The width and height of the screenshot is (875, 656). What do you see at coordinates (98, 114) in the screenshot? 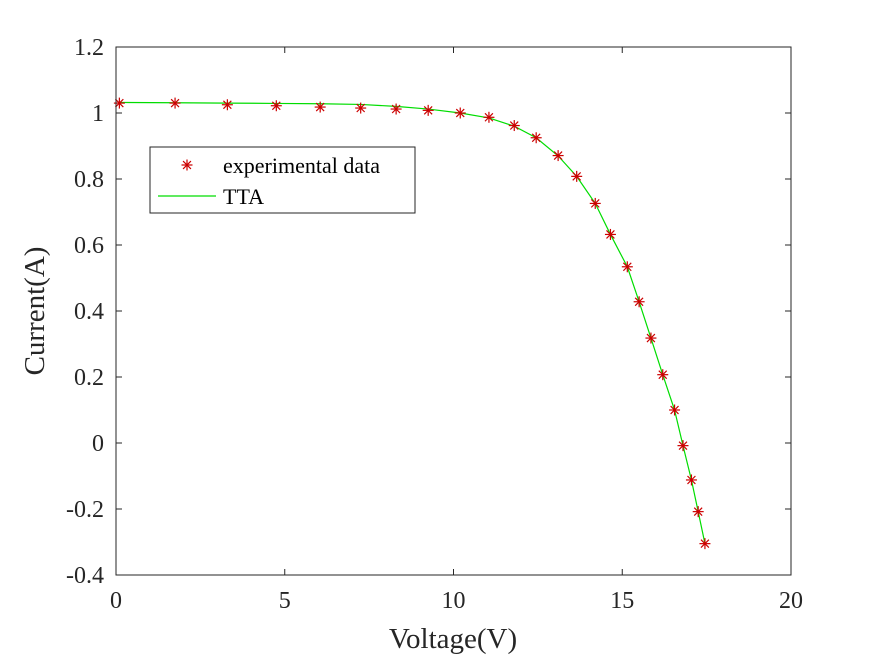
I see `y-tick-label: 1` at bounding box center [98, 114].